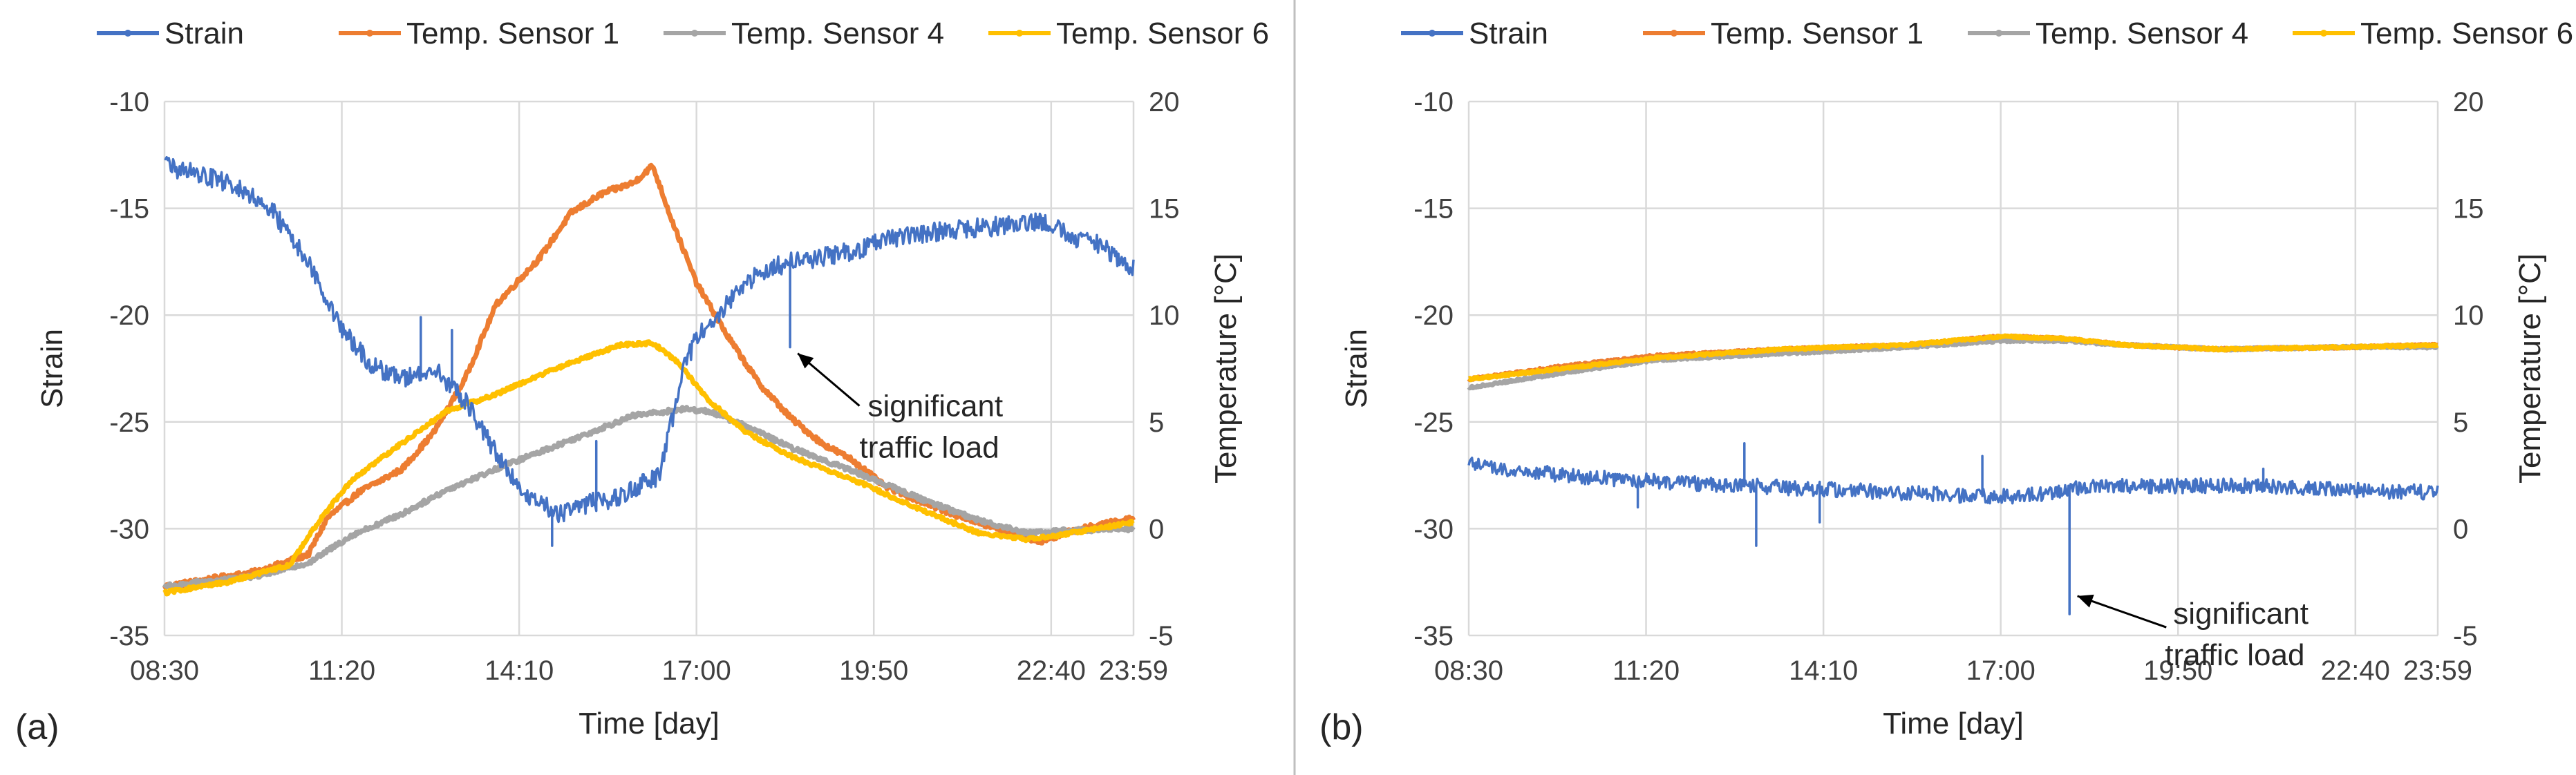 The height and width of the screenshot is (775, 2576). What do you see at coordinates (37, 727) in the screenshot?
I see `panel-label: (a)` at bounding box center [37, 727].